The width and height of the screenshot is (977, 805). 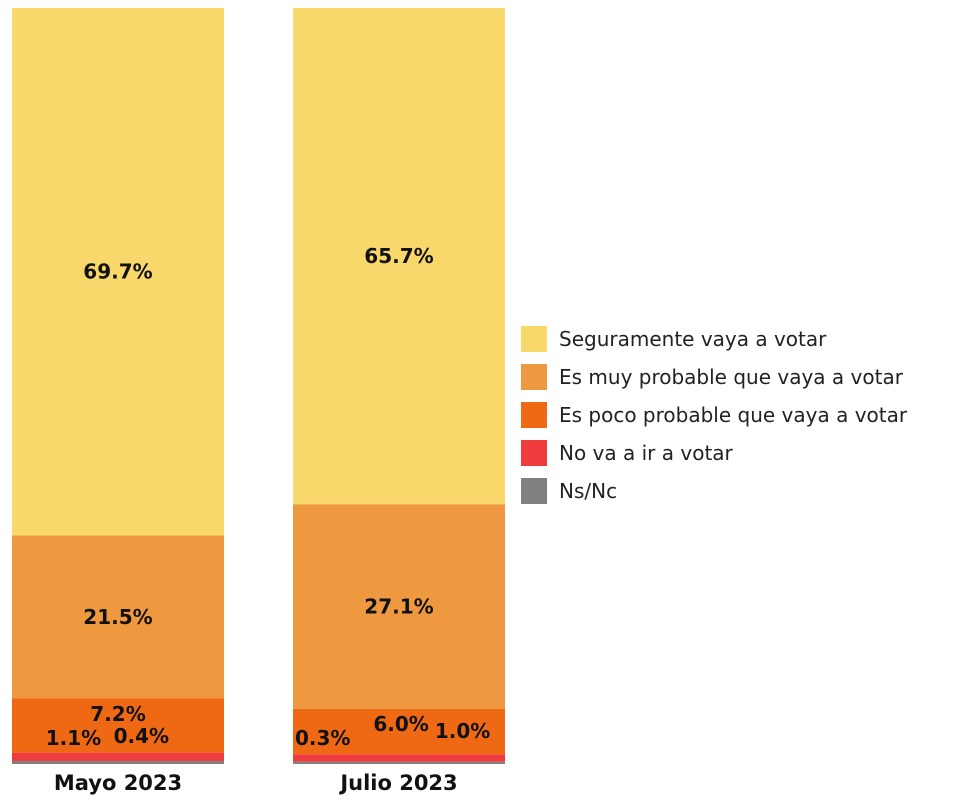 I want to click on legend-item-ns-nc: Ns/Nc, so click(x=714, y=491).